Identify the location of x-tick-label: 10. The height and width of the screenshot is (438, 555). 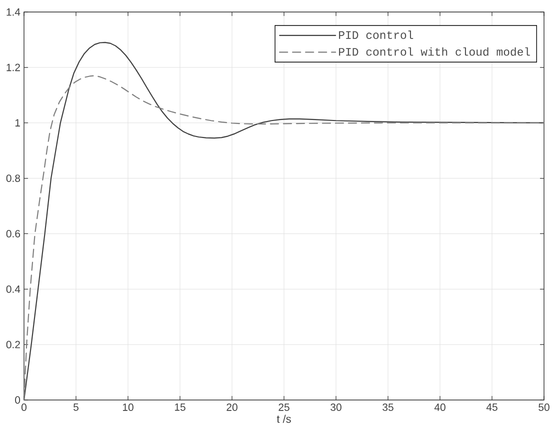
(128, 407).